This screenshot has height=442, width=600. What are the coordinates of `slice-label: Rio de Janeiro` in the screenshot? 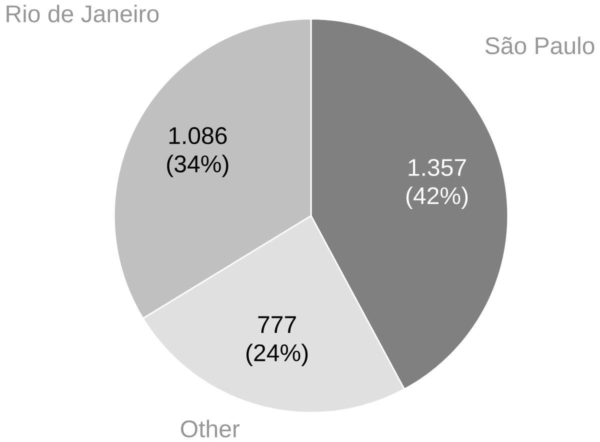 It's located at (82, 13).